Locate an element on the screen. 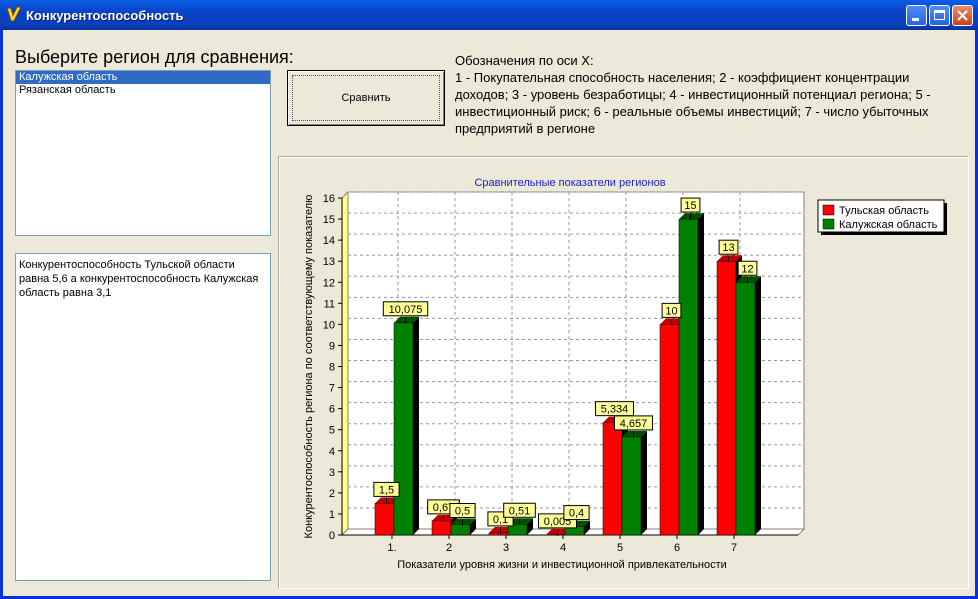 Image resolution: width=978 pixels, height=599 pixels. axis-legend-title: Обозначения по оси X: is located at coordinates (524, 60).